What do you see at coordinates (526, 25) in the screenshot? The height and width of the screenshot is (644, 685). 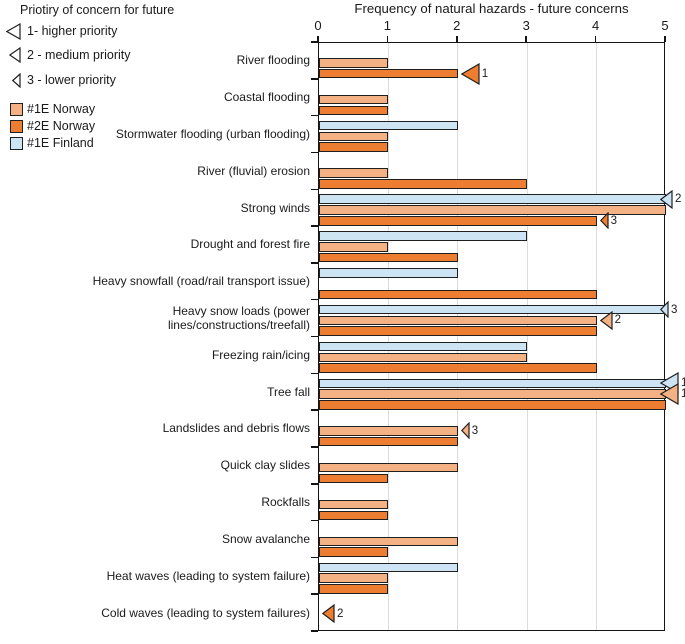 I see `x-axis-tick-label: 3` at bounding box center [526, 25].